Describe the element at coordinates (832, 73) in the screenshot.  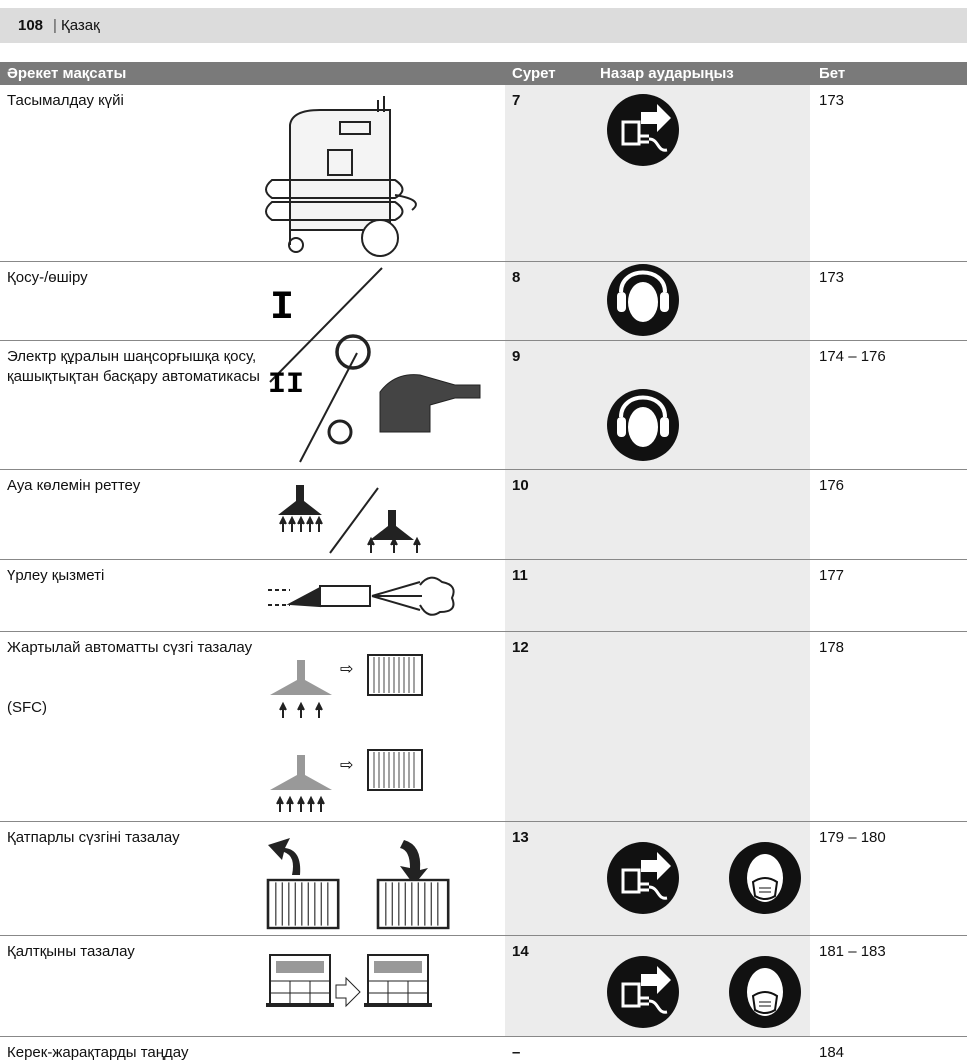
I see `column-header: Бет` at that location.